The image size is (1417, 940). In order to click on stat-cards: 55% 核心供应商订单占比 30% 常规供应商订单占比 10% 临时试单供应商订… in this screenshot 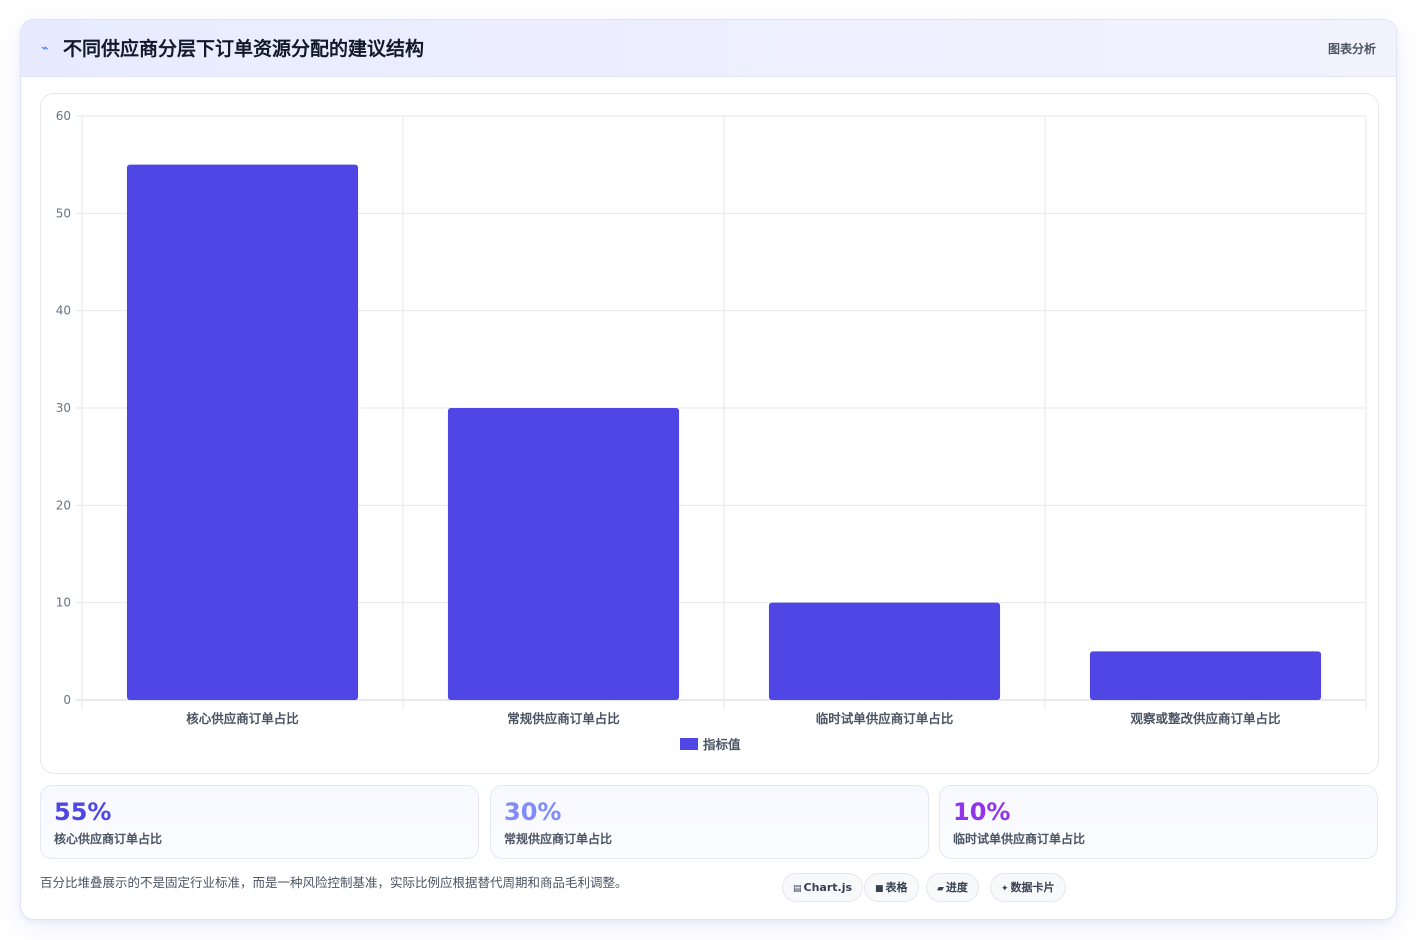, I will do `click(709, 822)`.